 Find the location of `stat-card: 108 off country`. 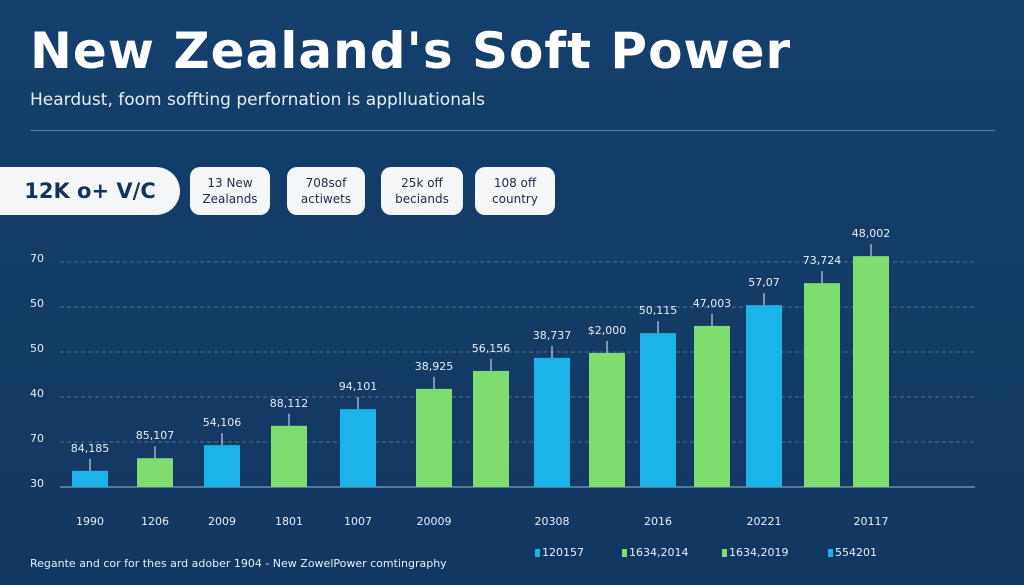

stat-card: 108 off country is located at coordinates (515, 191).